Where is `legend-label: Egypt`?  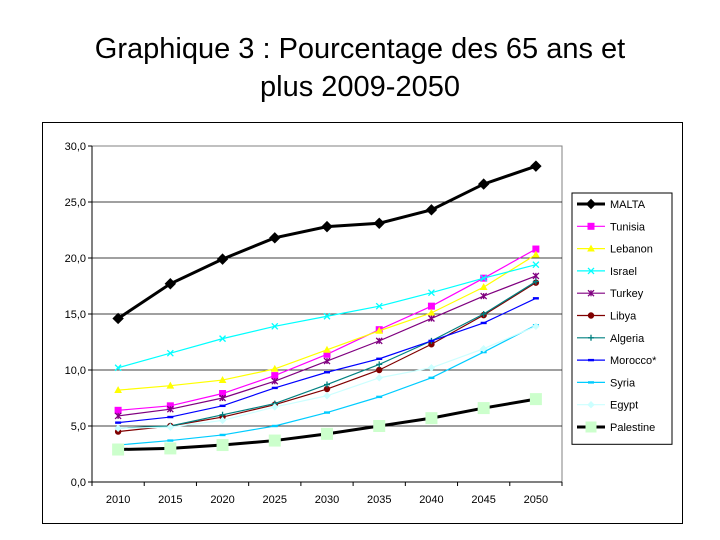
legend-label: Egypt is located at coordinates (624, 406).